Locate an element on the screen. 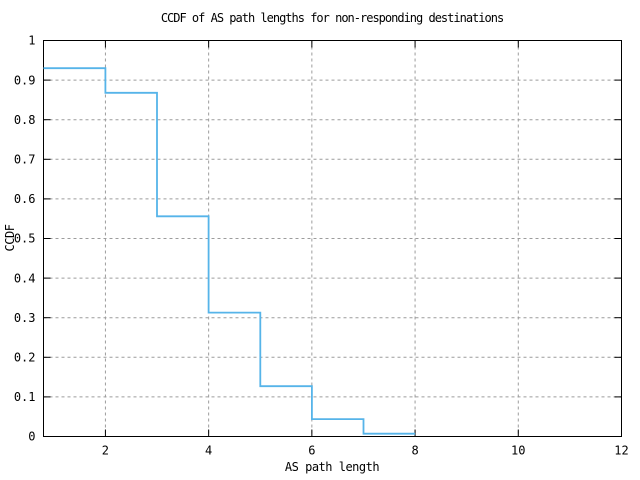 Image resolution: width=640 pixels, height=480 pixels. y-tick-label: 0 is located at coordinates (31, 437).